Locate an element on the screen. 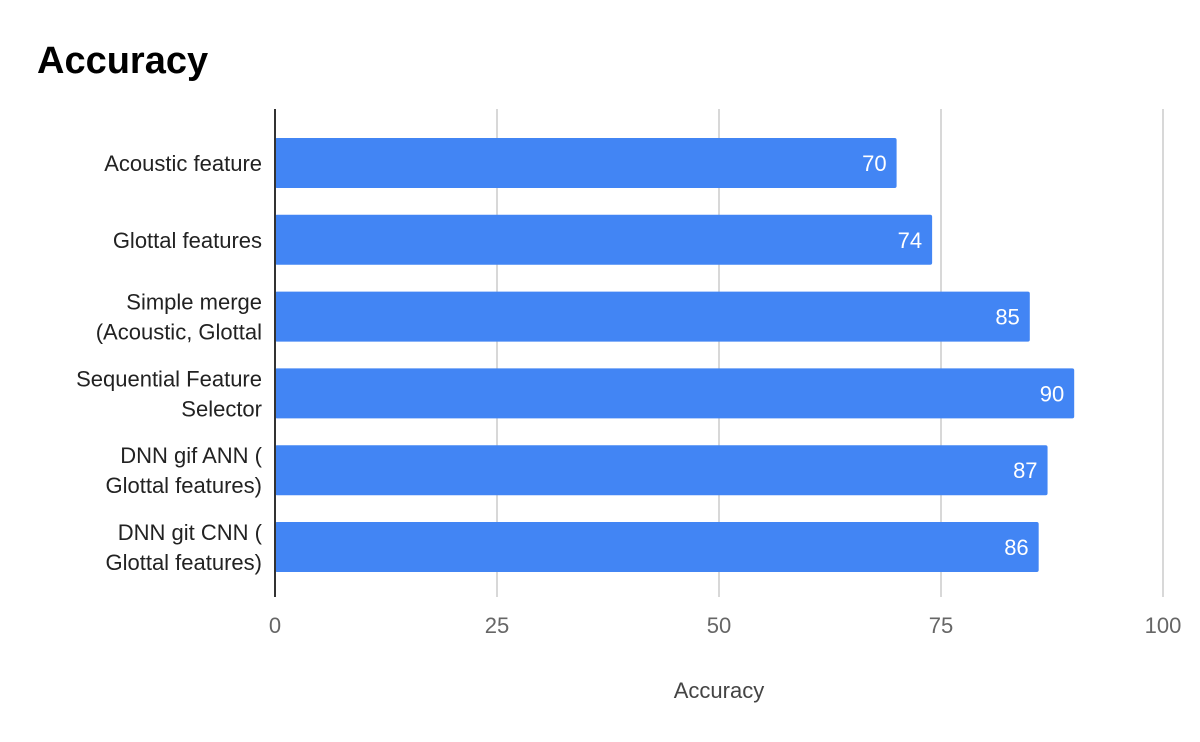 This screenshot has height=742, width=1200. bar-value-label: 85 is located at coordinates (1007, 317).